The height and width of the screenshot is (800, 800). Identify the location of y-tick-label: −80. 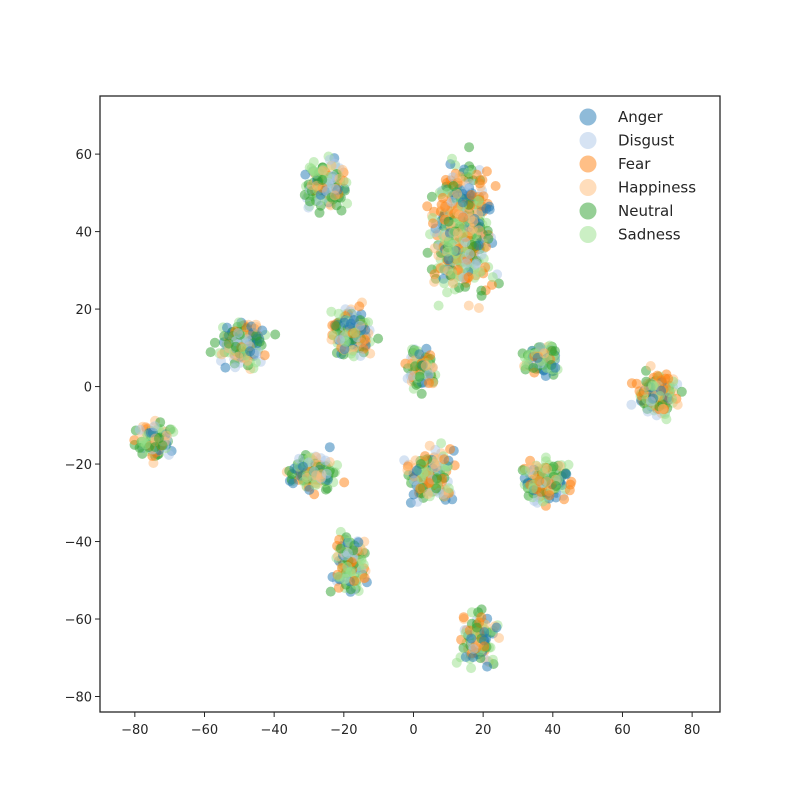
(78, 698).